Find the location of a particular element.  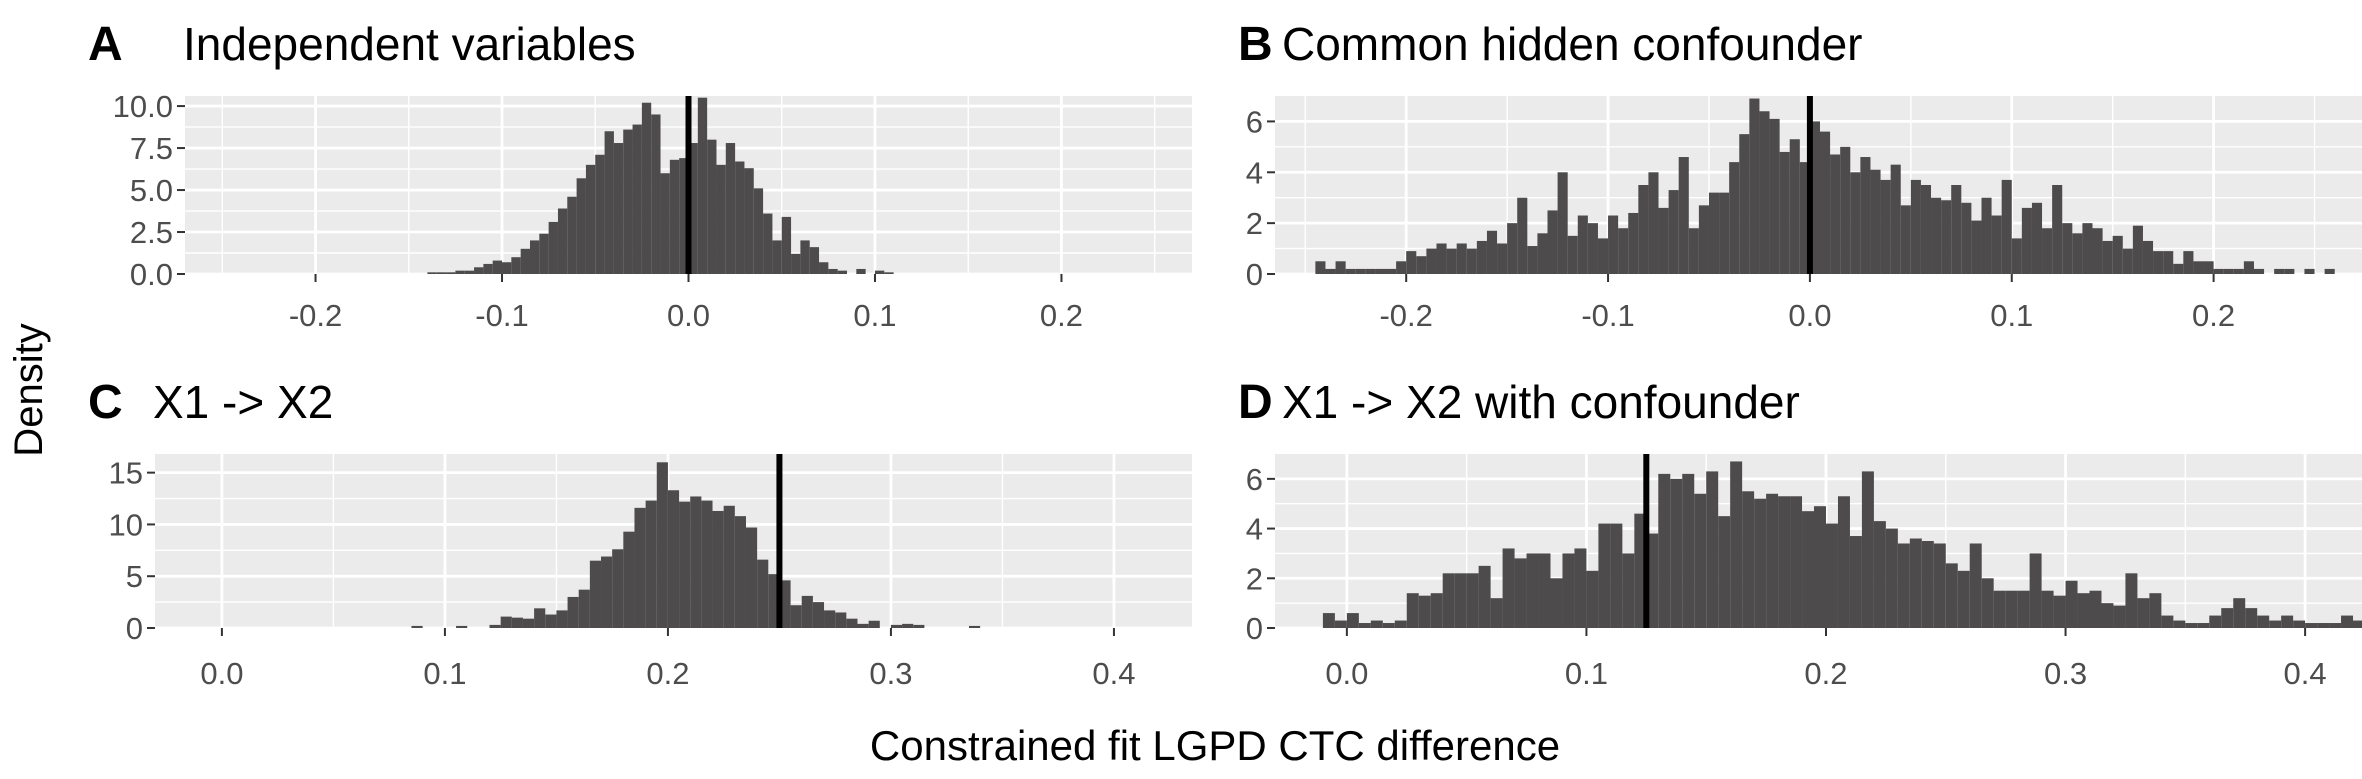

panel-b-title: Common hidden confounder is located at coordinates (1572, 44).